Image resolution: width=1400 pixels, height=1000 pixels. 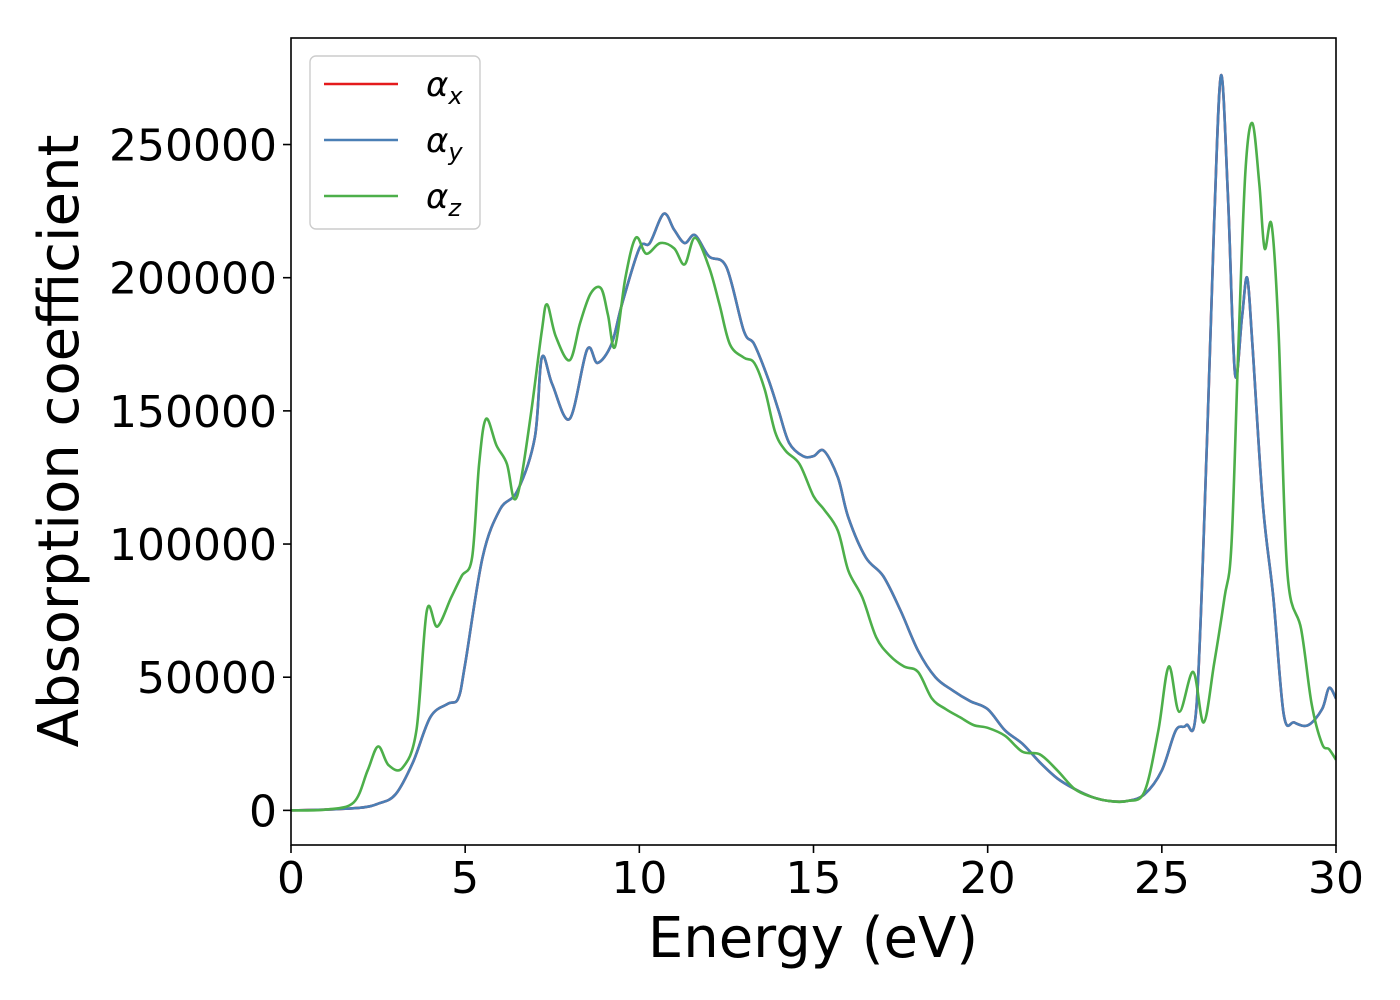 What do you see at coordinates (193, 279) in the screenshot?
I see `y-tick-label: 200000` at bounding box center [193, 279].